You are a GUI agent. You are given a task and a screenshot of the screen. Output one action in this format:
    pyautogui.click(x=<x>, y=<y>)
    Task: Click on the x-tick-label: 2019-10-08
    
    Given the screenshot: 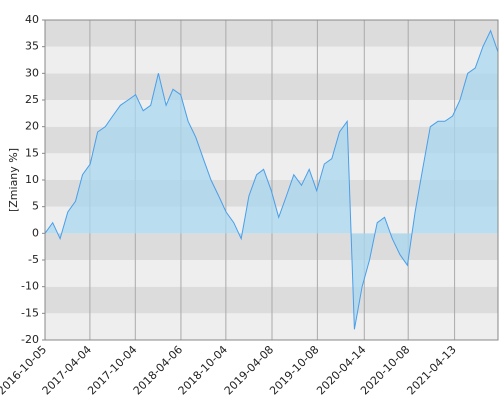 What is the action you would take?
    pyautogui.click(x=294, y=370)
    